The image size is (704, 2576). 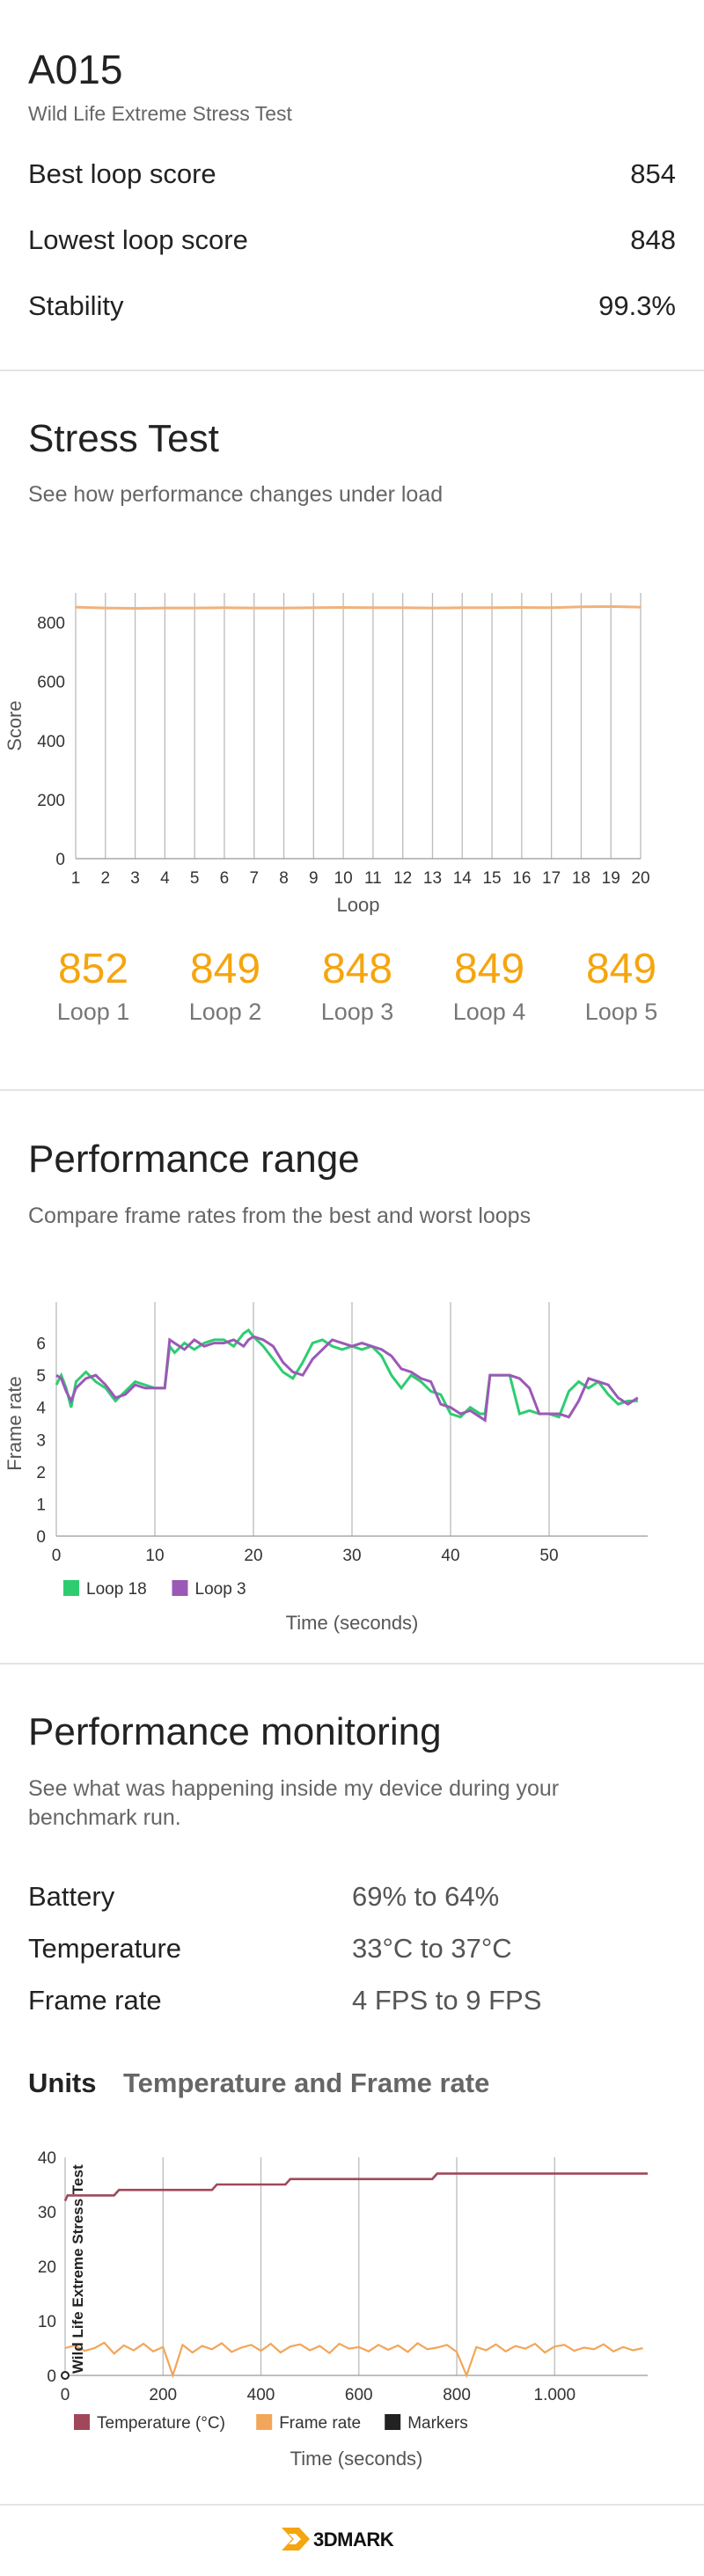 I want to click on x-tick-label: 40, so click(x=450, y=1556).